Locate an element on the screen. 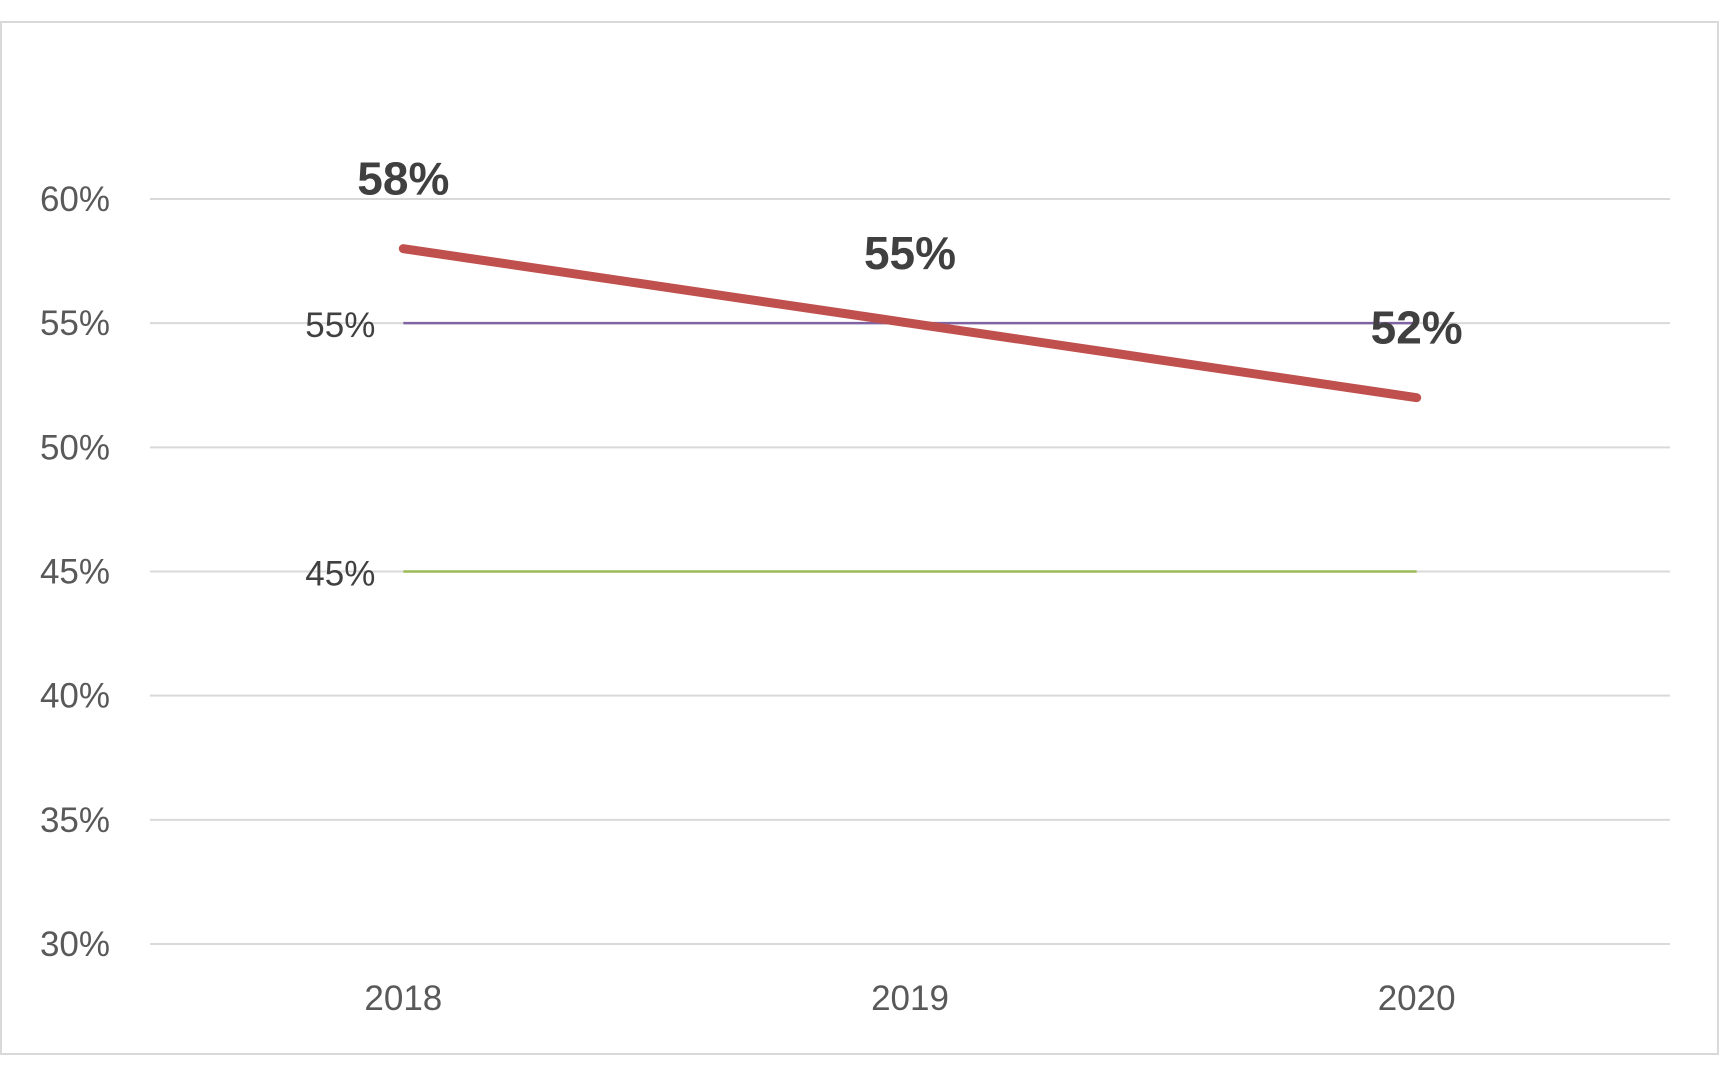  y-tick-label: 35% is located at coordinates (75, 820).